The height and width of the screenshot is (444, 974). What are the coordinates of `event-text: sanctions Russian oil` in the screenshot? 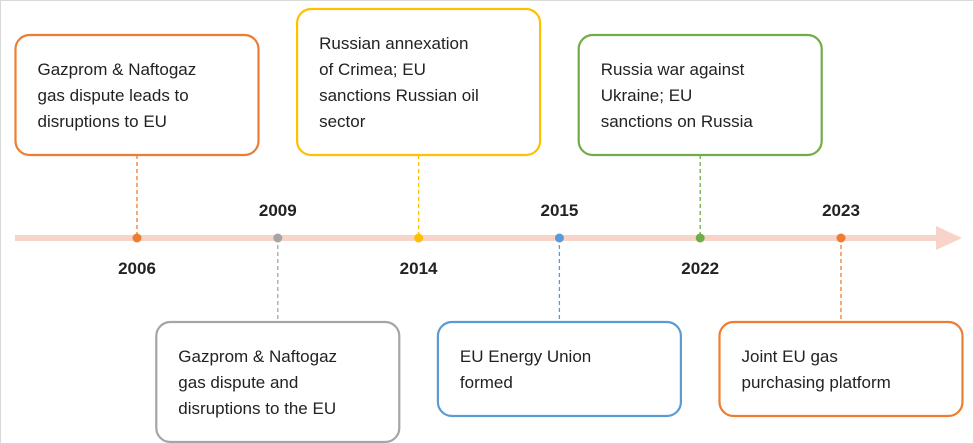 It's located at (399, 95).